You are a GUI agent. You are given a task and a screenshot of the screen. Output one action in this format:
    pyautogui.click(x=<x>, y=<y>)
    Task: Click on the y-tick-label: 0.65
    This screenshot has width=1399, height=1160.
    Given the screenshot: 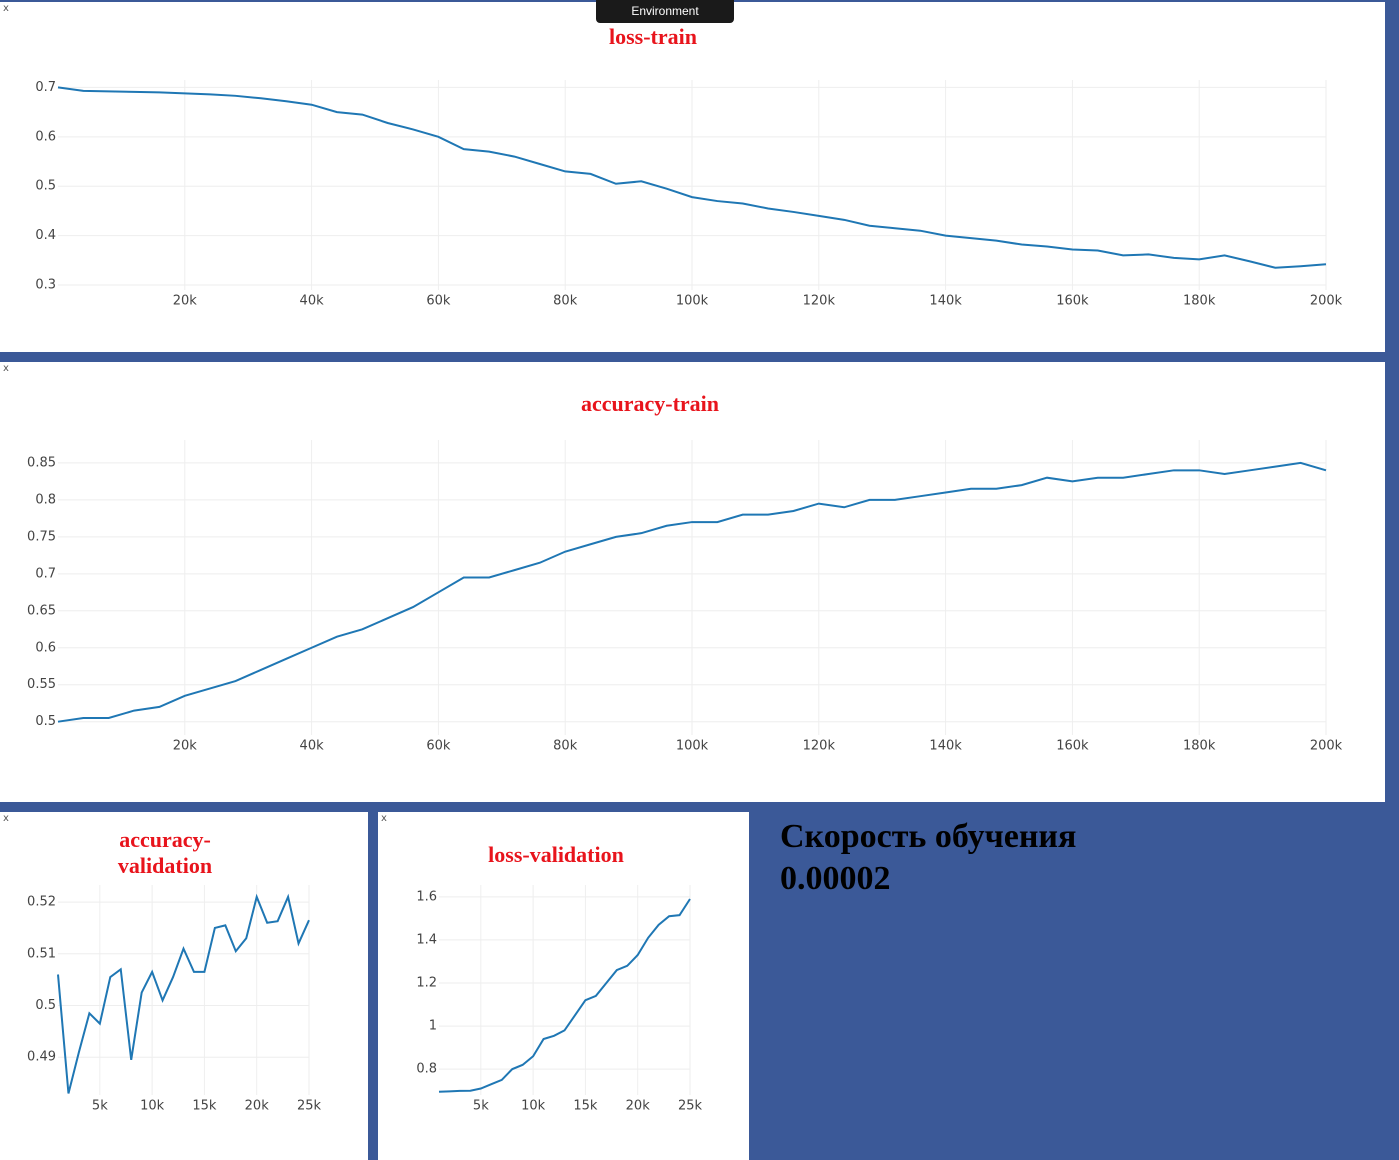 What is the action you would take?
    pyautogui.click(x=41, y=610)
    